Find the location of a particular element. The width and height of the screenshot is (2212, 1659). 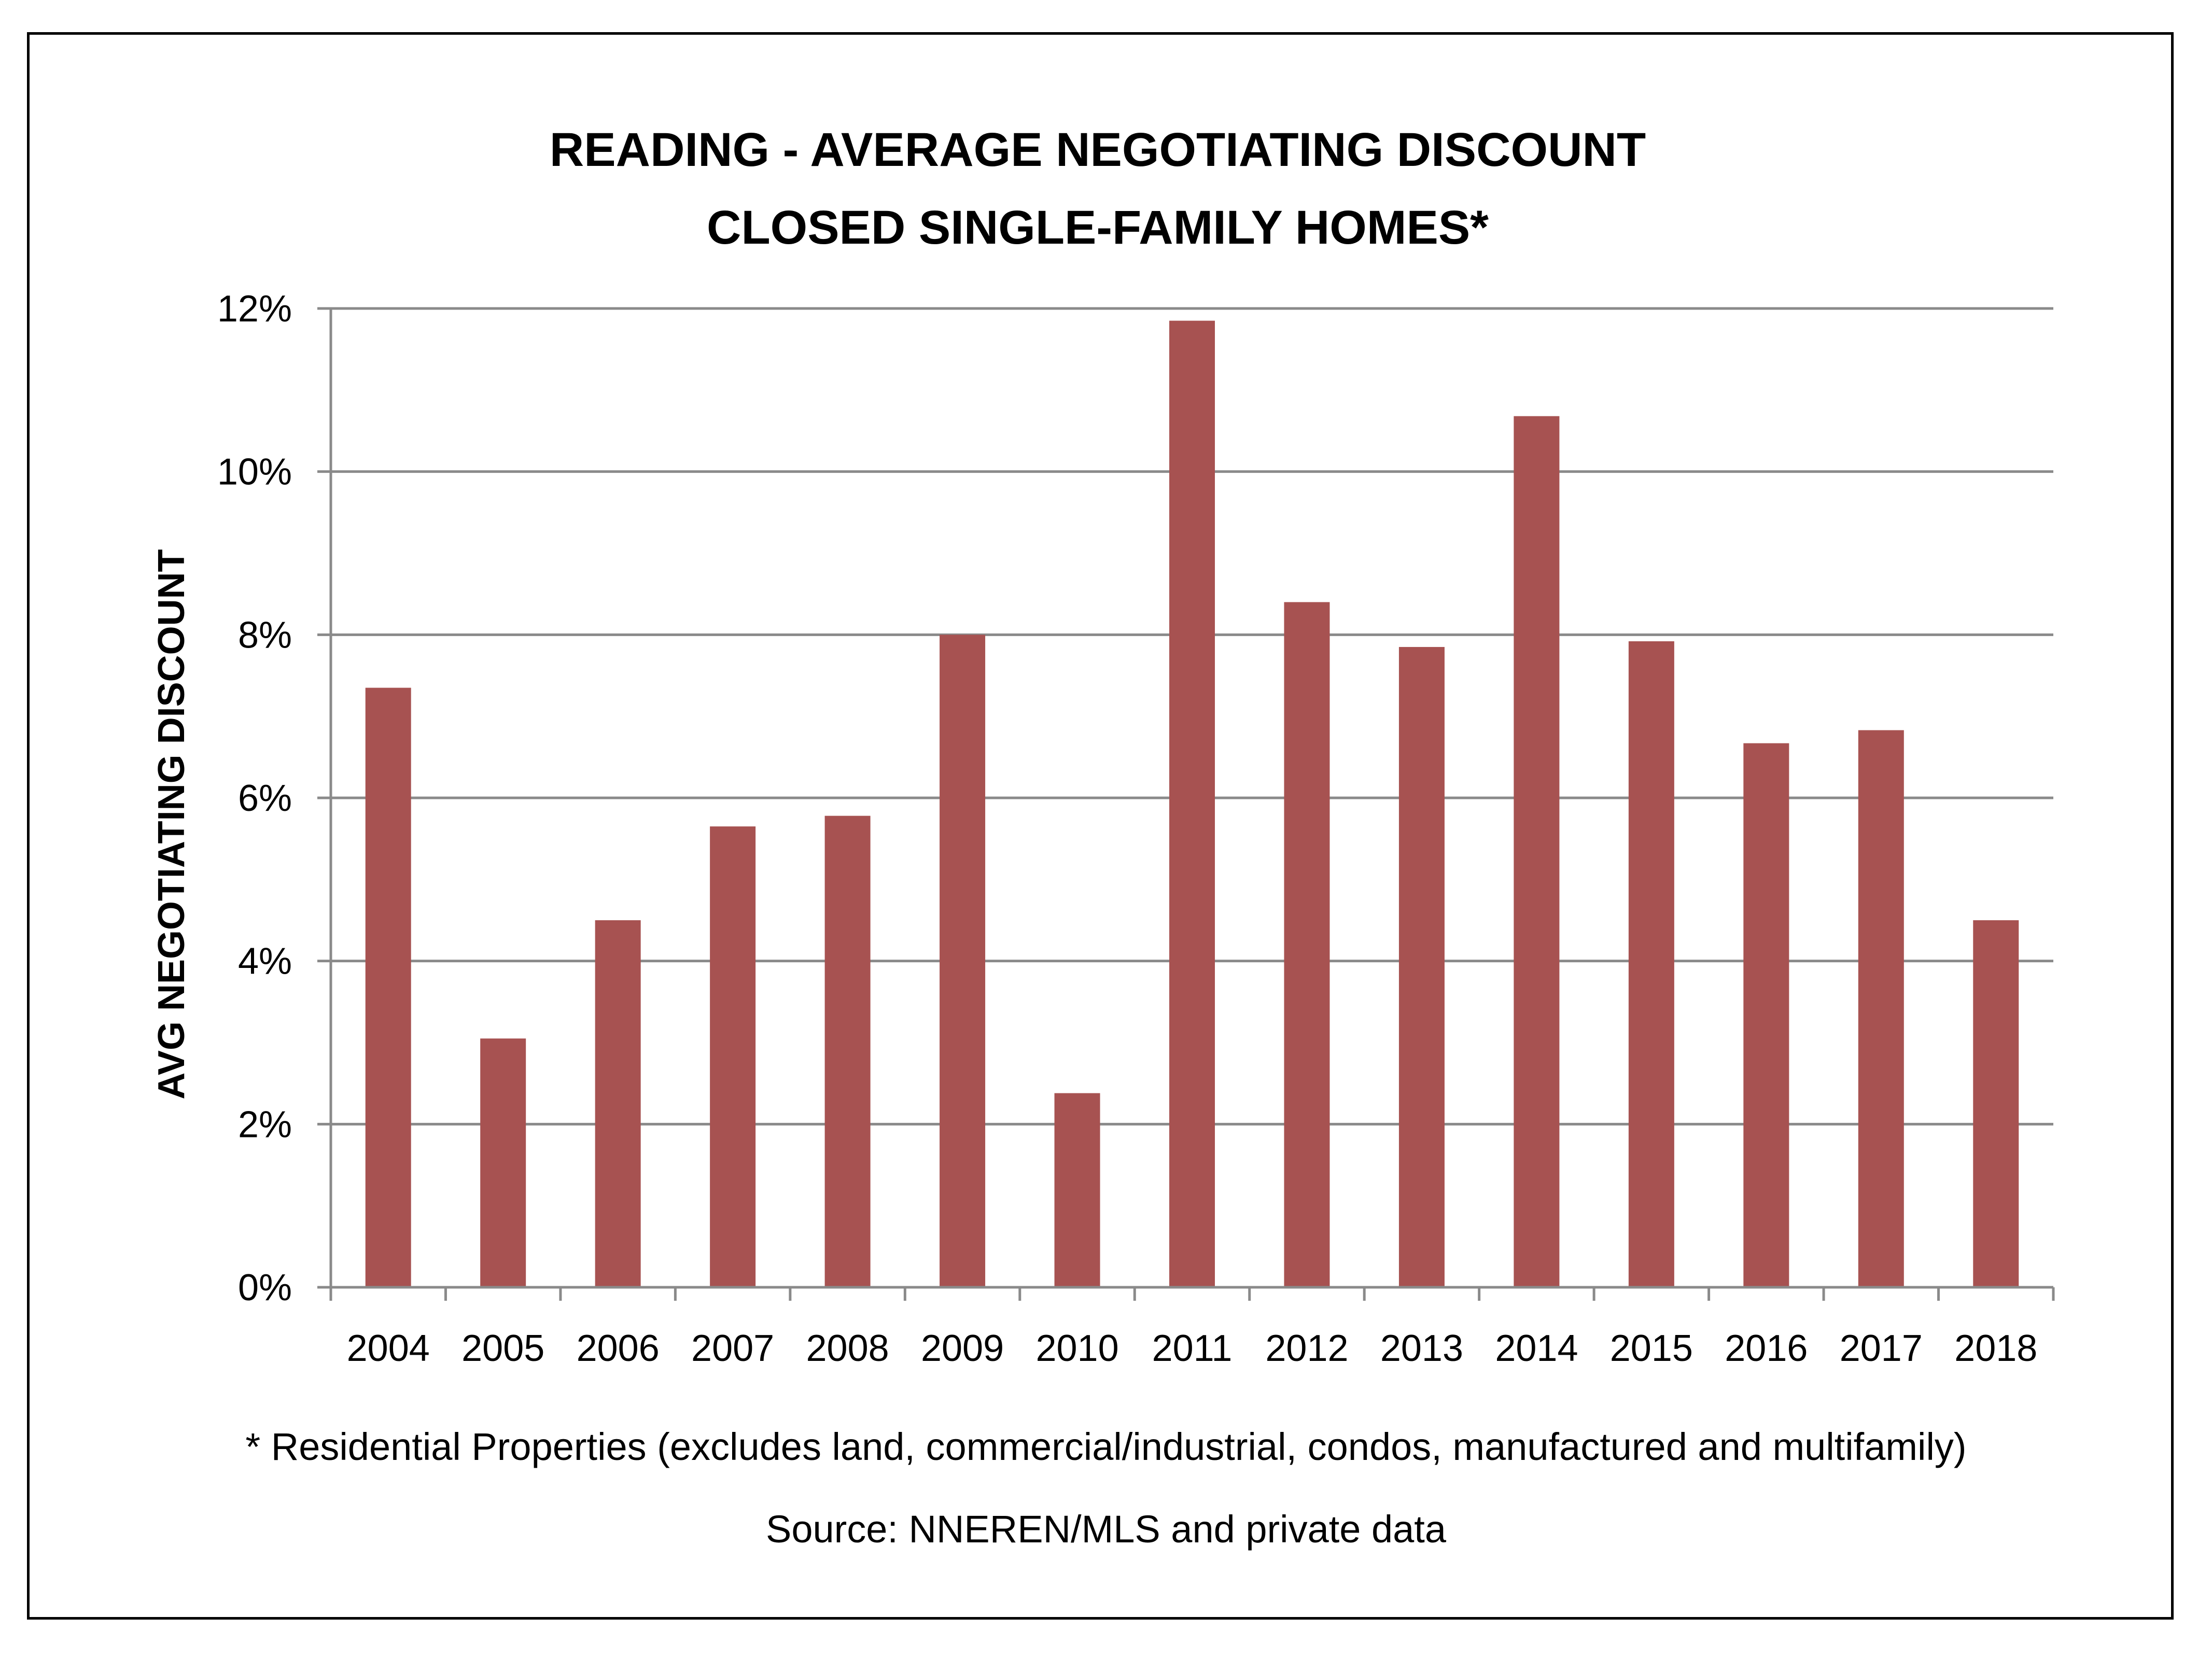

bar-2010 is located at coordinates (1077, 1190).